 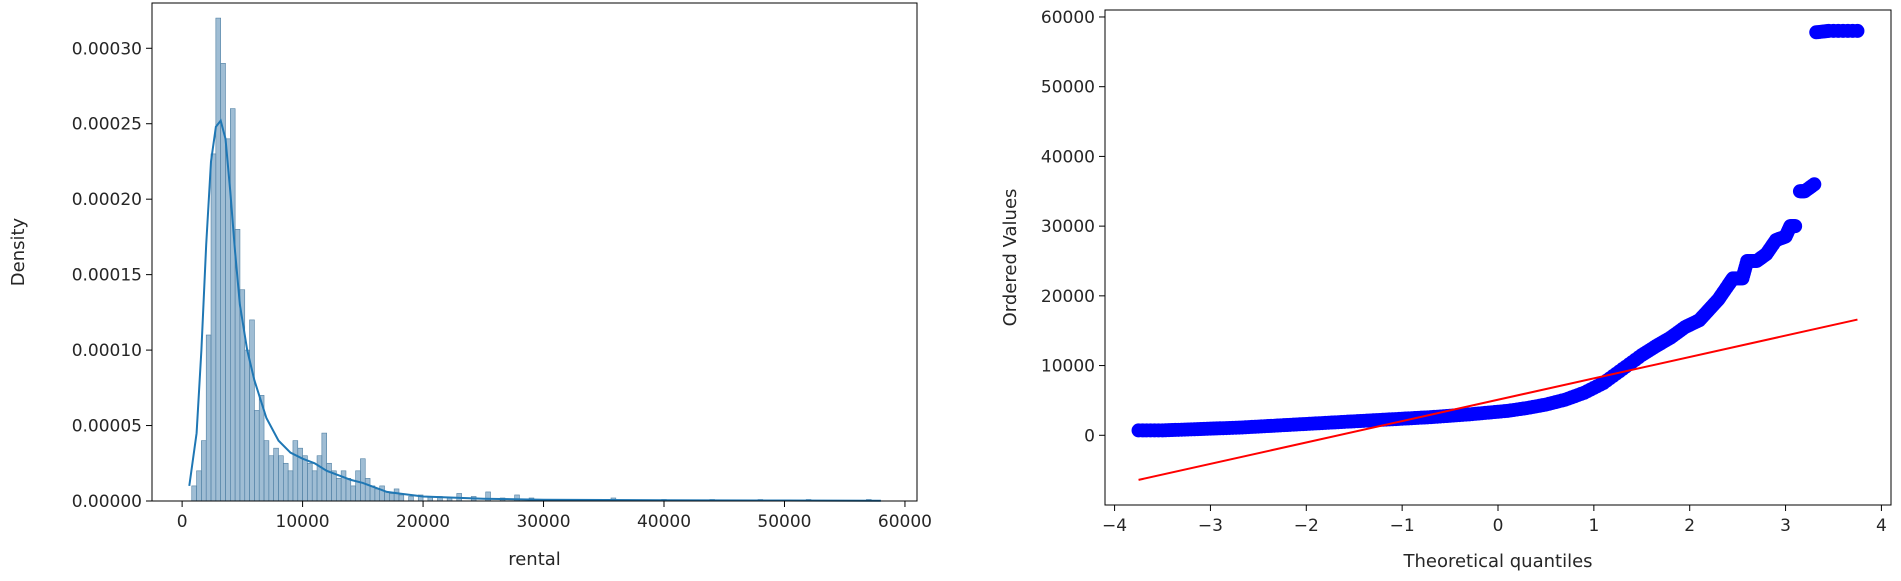 I want to click on histogram-x-ticks: 0 10000 20000 30000 40000 50000 60000, so click(x=554, y=516).